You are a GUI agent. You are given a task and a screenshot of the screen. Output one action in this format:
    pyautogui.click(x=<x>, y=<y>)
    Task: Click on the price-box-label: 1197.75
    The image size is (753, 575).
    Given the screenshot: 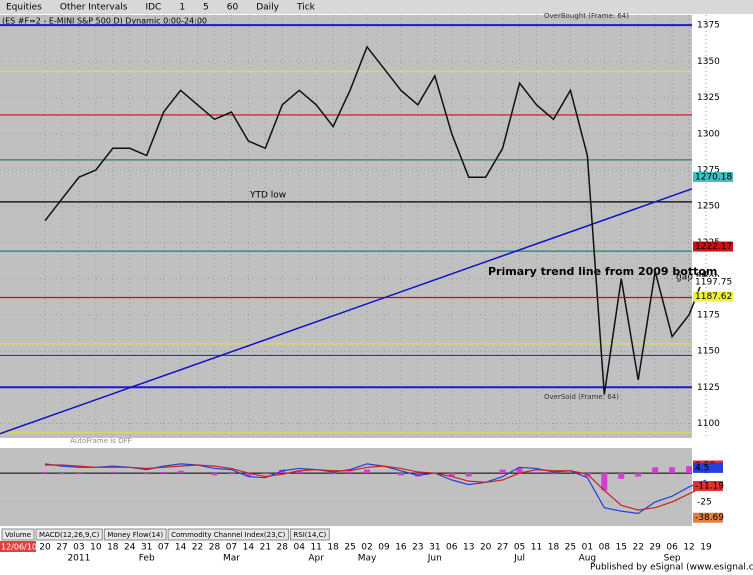 What is the action you would take?
    pyautogui.click(x=713, y=282)
    